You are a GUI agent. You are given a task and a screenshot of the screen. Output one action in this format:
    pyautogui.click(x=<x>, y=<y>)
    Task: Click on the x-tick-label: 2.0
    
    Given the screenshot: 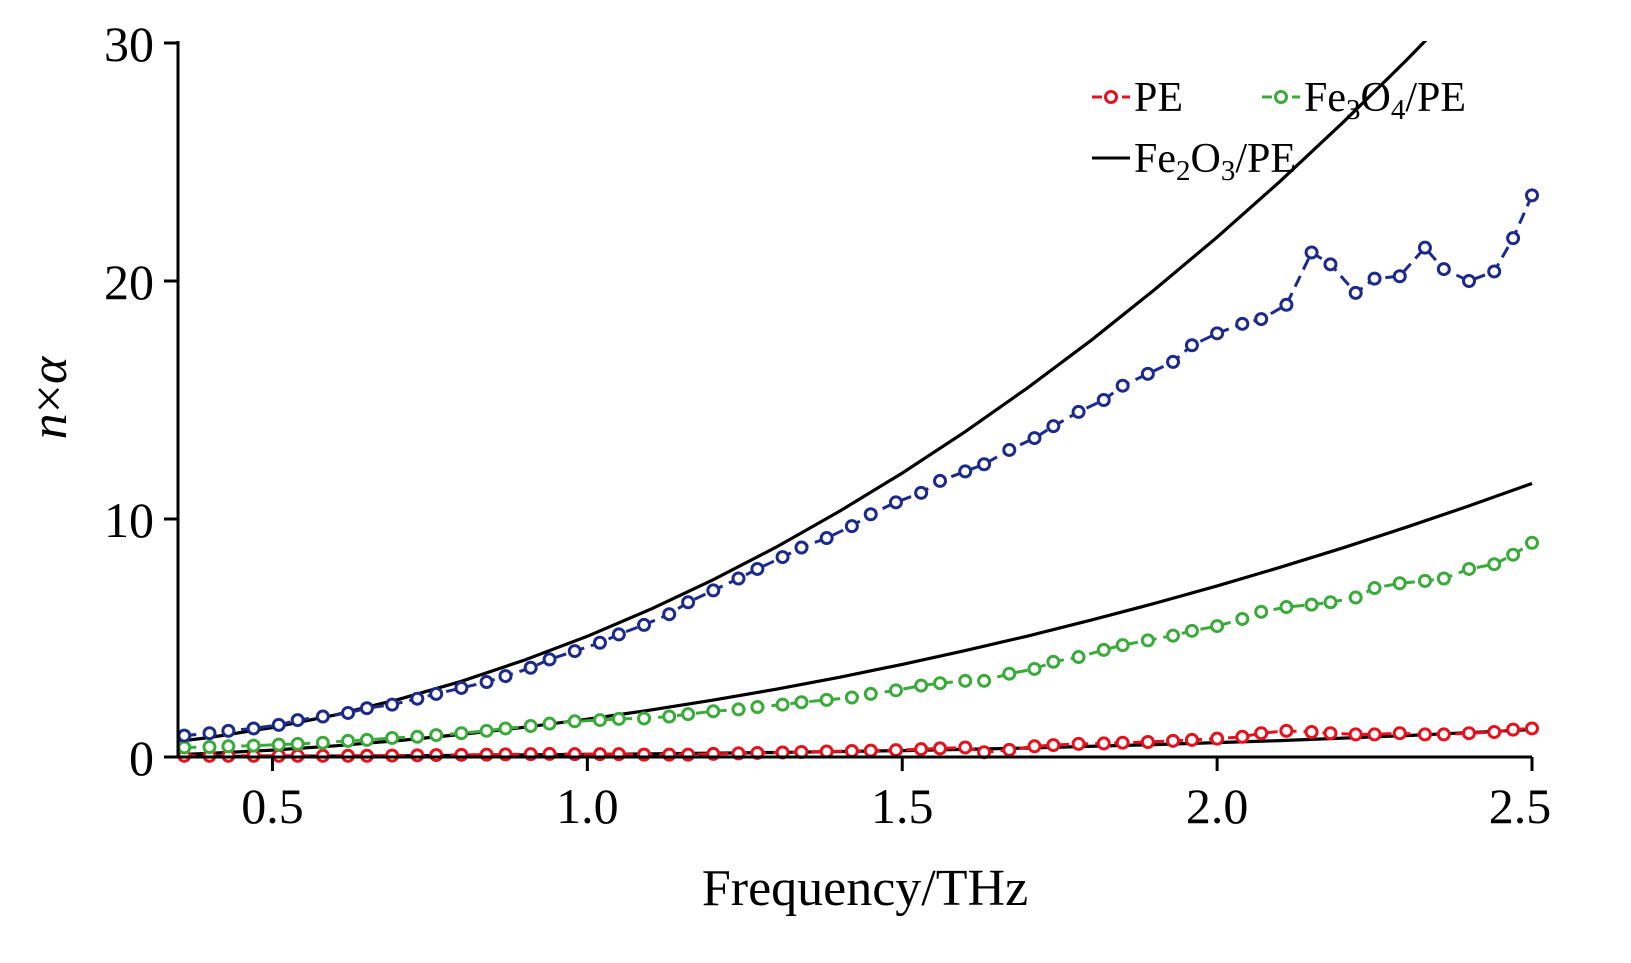 What is the action you would take?
    pyautogui.click(x=1217, y=806)
    